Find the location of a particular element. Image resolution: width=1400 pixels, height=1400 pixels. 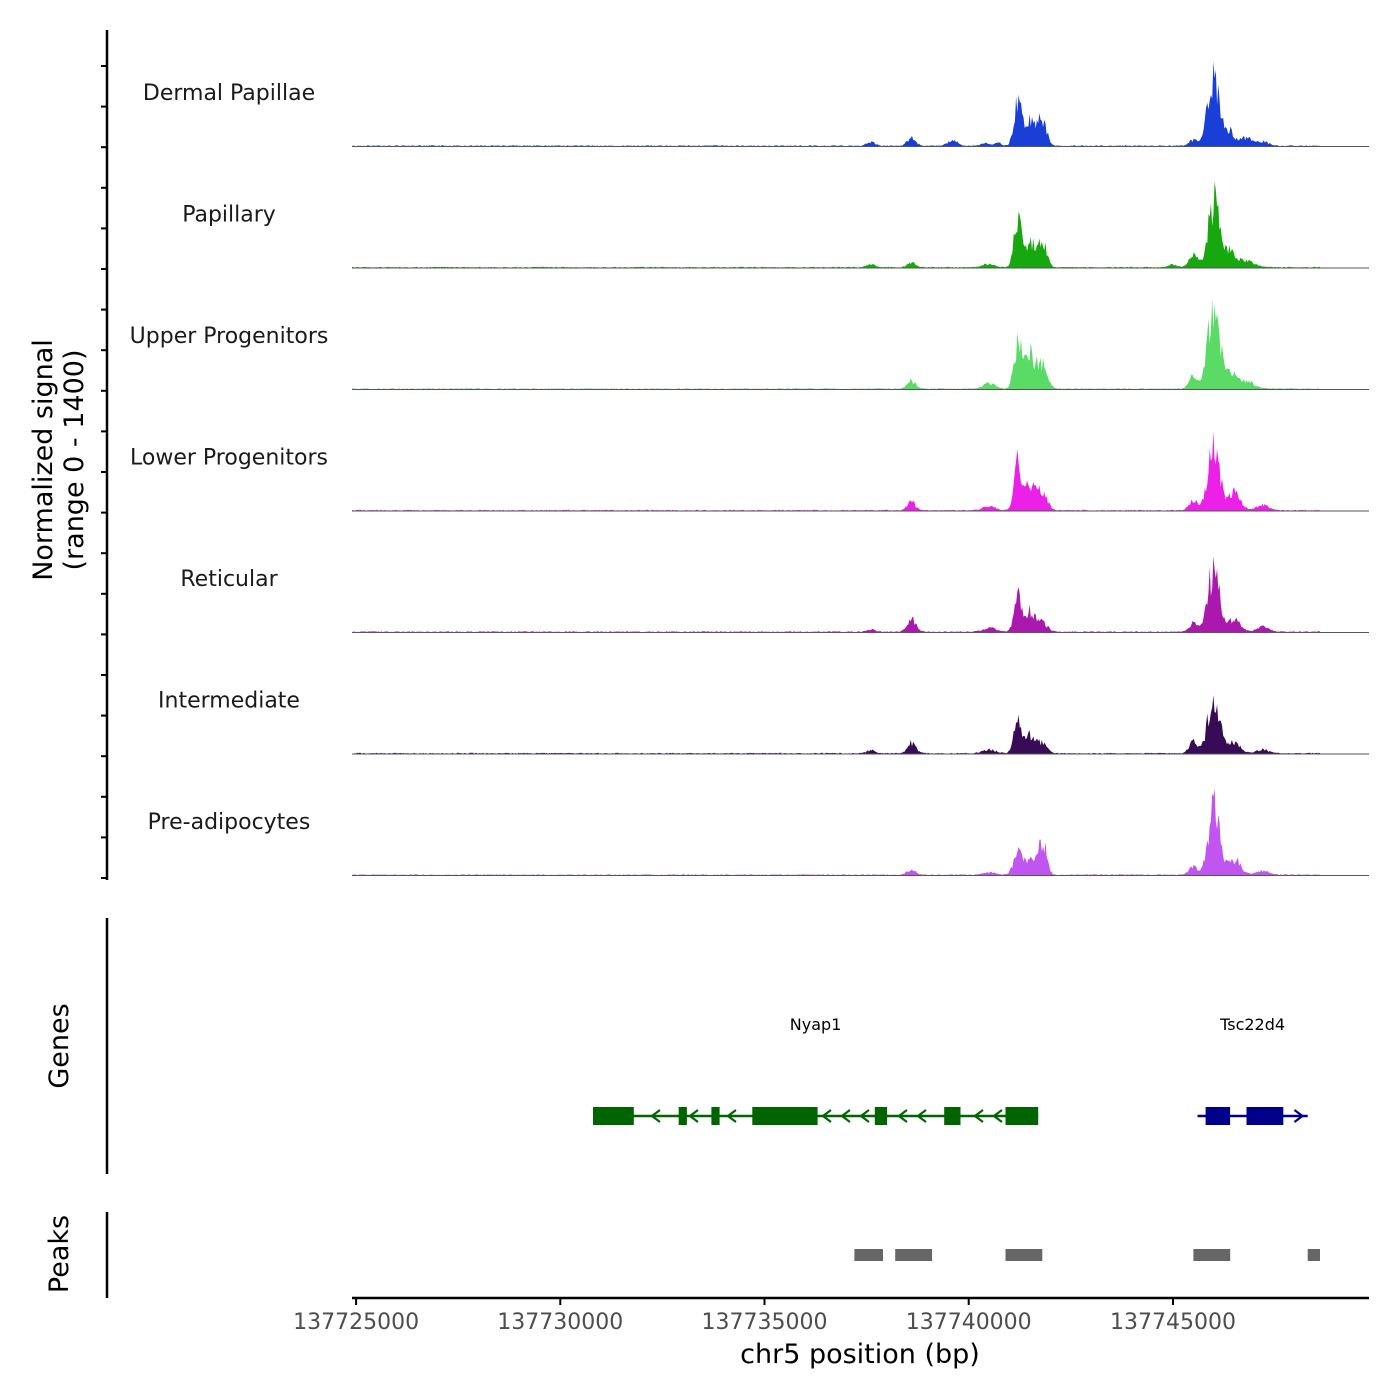

y-axis-title-line1: Normalized signal is located at coordinates (43, 460).